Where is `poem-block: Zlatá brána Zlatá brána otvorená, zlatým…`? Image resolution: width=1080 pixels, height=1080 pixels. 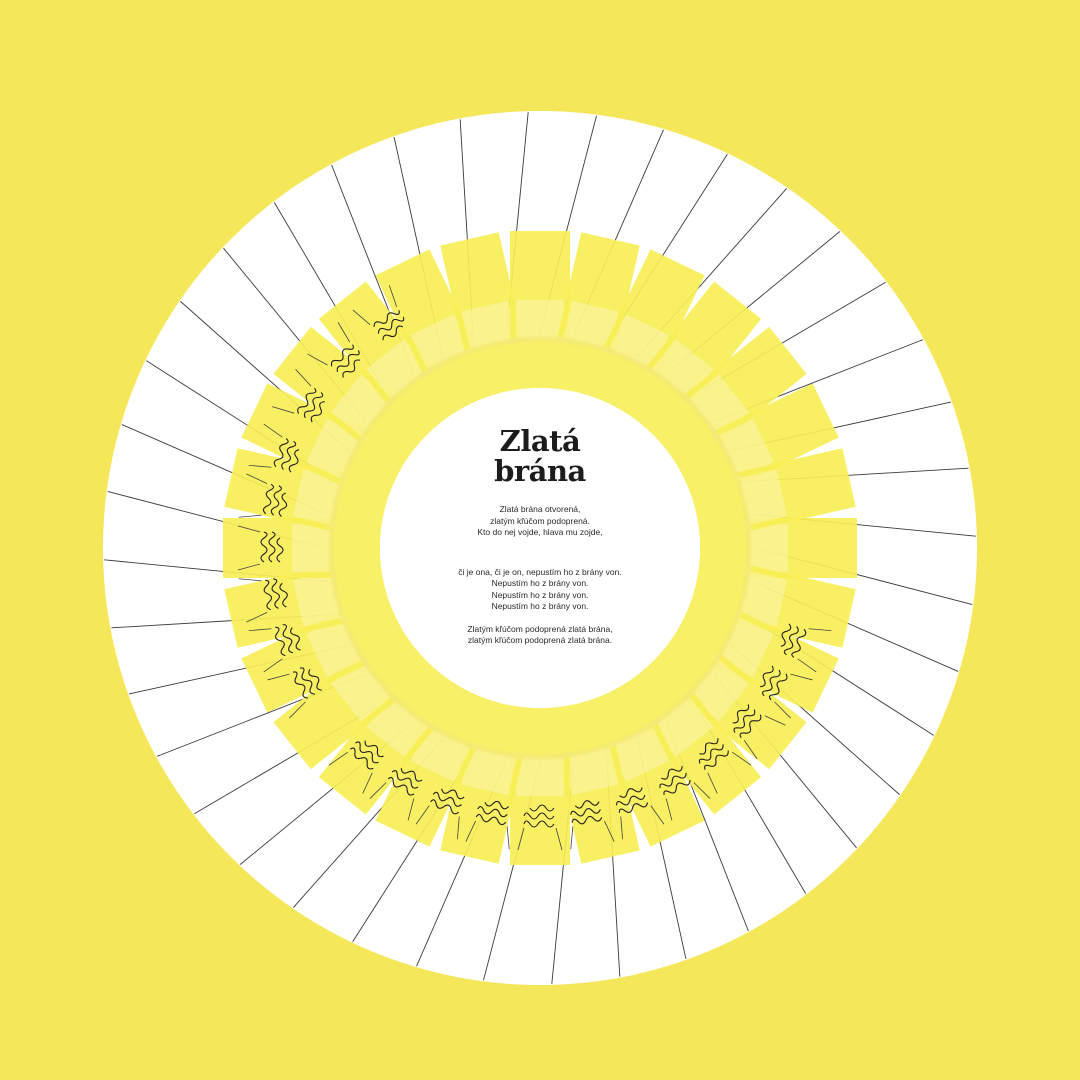 poem-block: Zlatá brána Zlatá brána otvorená, zlatým… is located at coordinates (540, 533).